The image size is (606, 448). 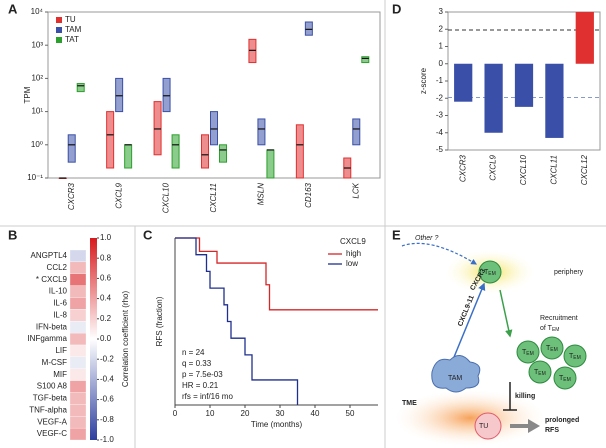 I want to click on recruit-arrow, so click(x=468, y=322).